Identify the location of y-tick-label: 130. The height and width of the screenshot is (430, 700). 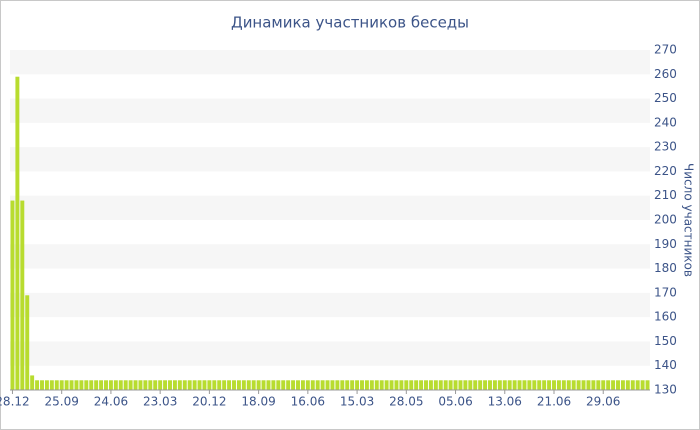
(665, 390).